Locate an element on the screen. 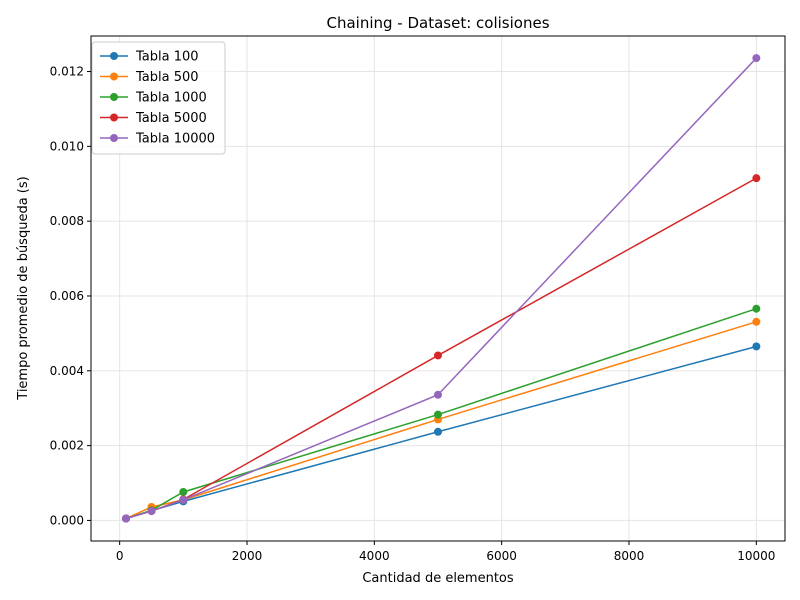  y-tick-label: 0.006 is located at coordinates (67, 296).